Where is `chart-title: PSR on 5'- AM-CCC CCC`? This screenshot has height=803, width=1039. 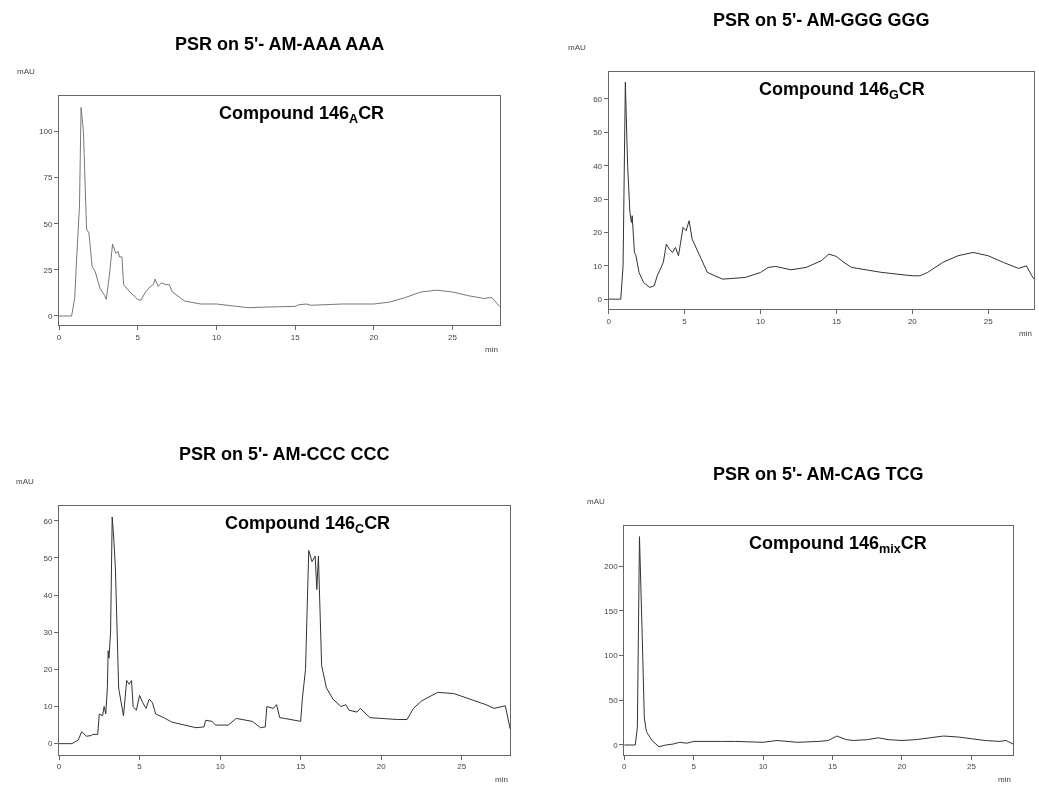 chart-title: PSR on 5'- AM-CCC CCC is located at coordinates (284, 454).